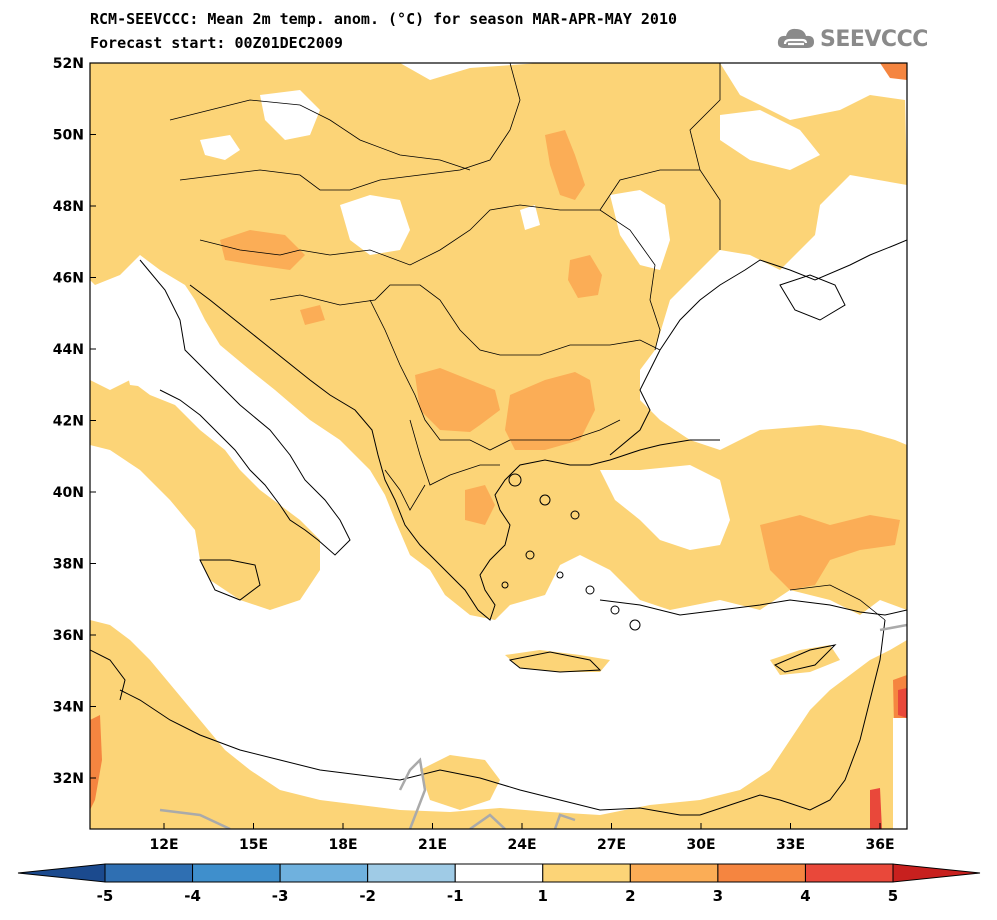 The height and width of the screenshot is (920, 997). Describe the element at coordinates (342, 845) in the screenshot. I see `lon-label: 18E` at that location.